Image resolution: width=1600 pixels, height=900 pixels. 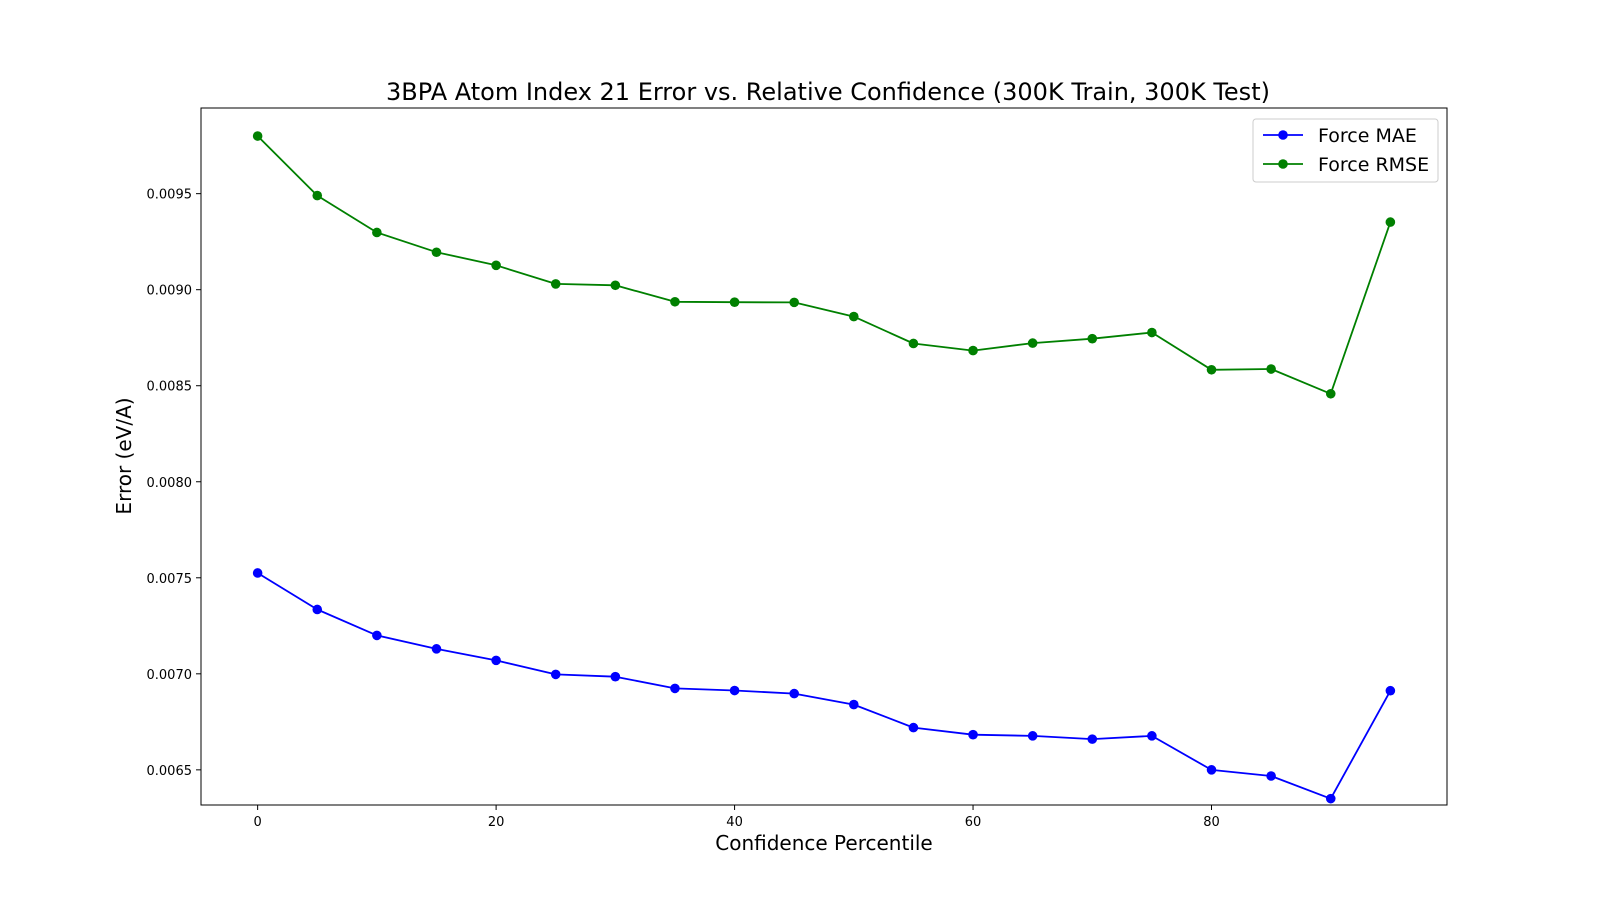 I want to click on x-tick-label: 20, so click(x=496, y=822).